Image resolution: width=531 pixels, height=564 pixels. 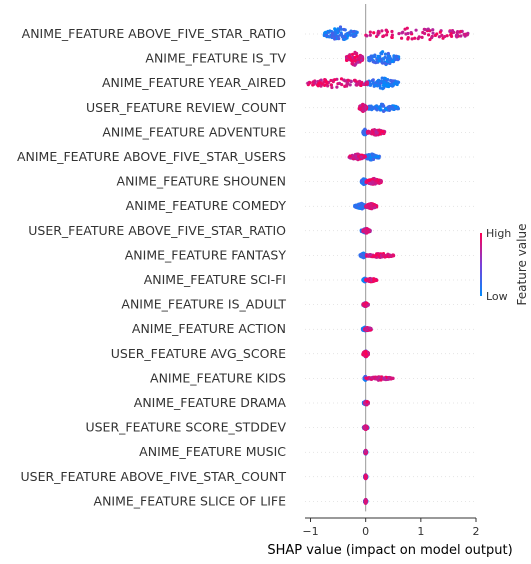 I want to click on x-axis: −1 0 1 2, so click(x=391, y=527).